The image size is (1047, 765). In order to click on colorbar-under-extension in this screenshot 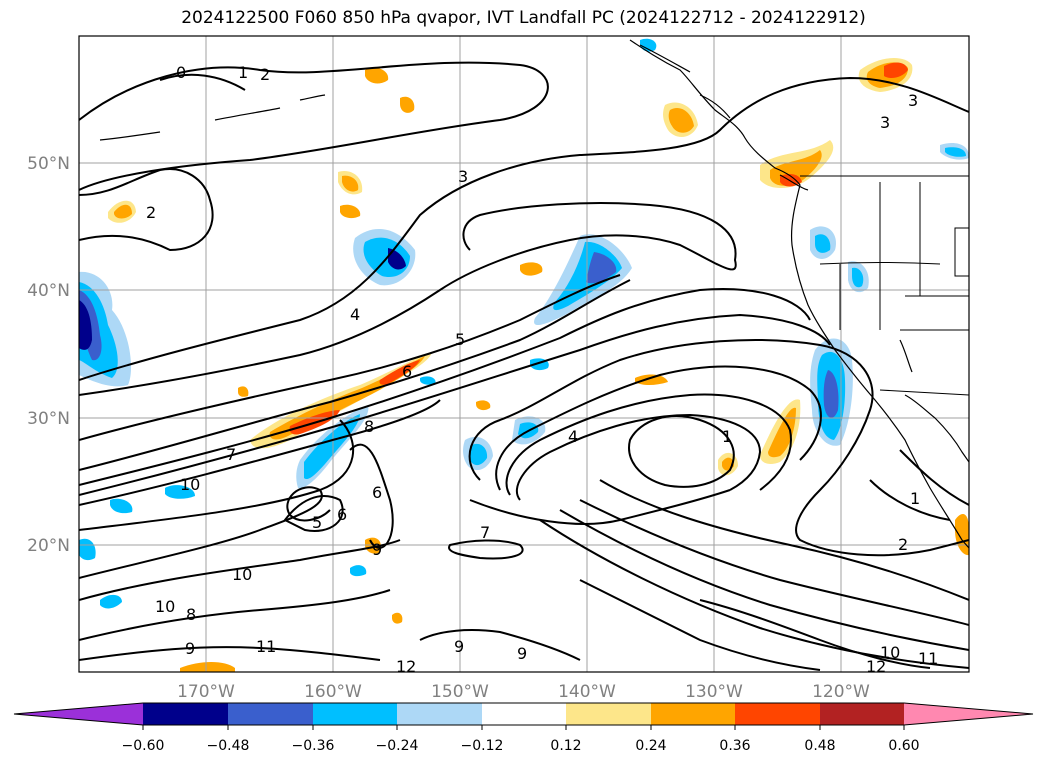, I will do `click(78, 714)`.